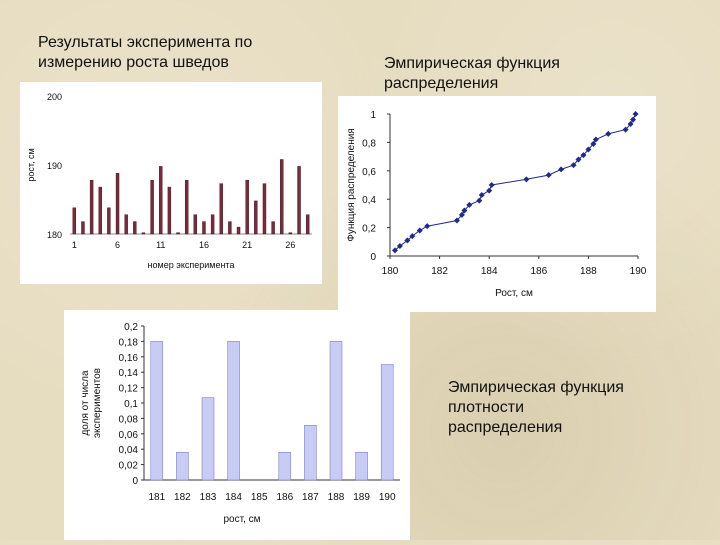 Image resolution: width=720 pixels, height=545 pixels. I want to click on caption-empirical-cdf: Эмпирическая функция распределения, so click(472, 73).